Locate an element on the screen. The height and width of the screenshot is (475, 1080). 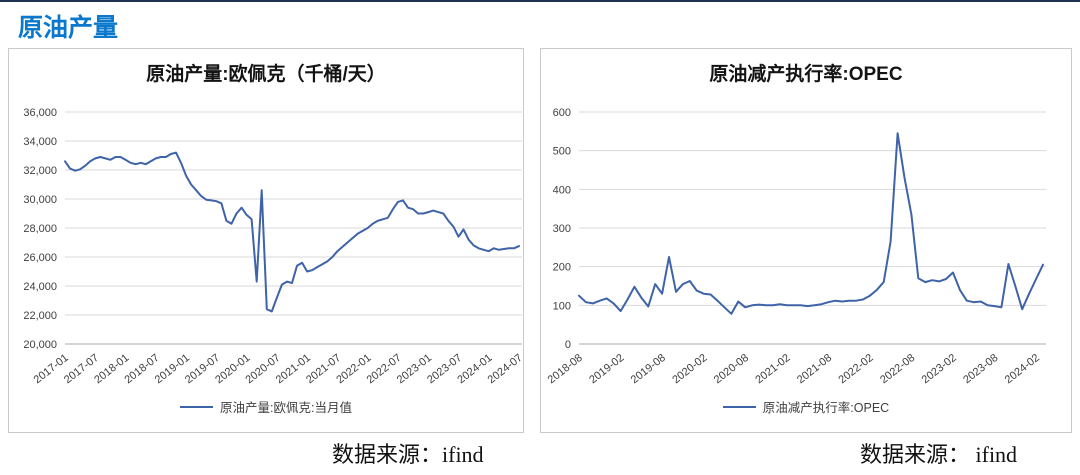
chart-title-opec-production: 原油产量:欧佩克（千桶/天） is located at coordinates (266, 74).